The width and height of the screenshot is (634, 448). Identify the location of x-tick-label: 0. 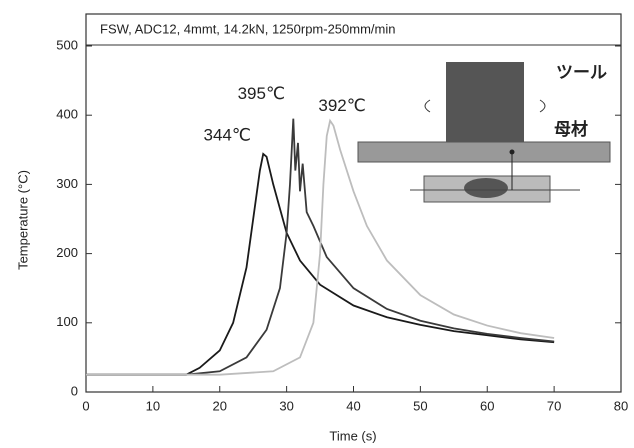
(85, 405).